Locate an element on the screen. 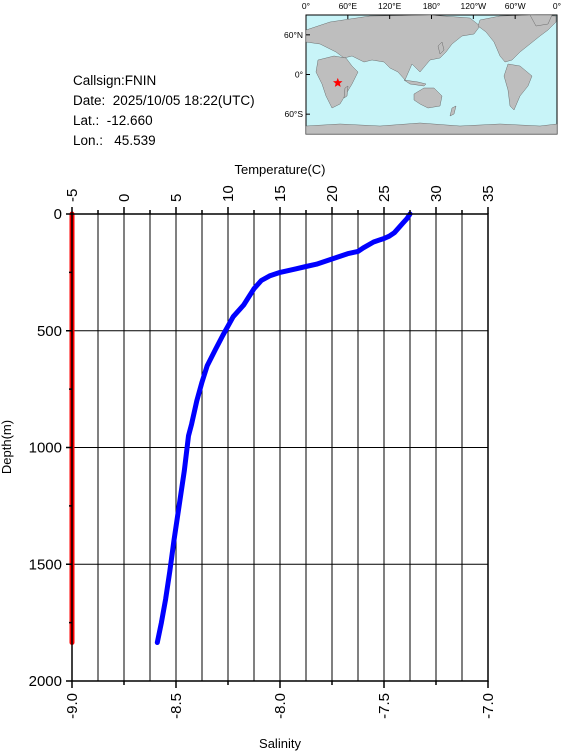 The height and width of the screenshot is (751, 564). temperature-tick-label: 5 is located at coordinates (176, 198).